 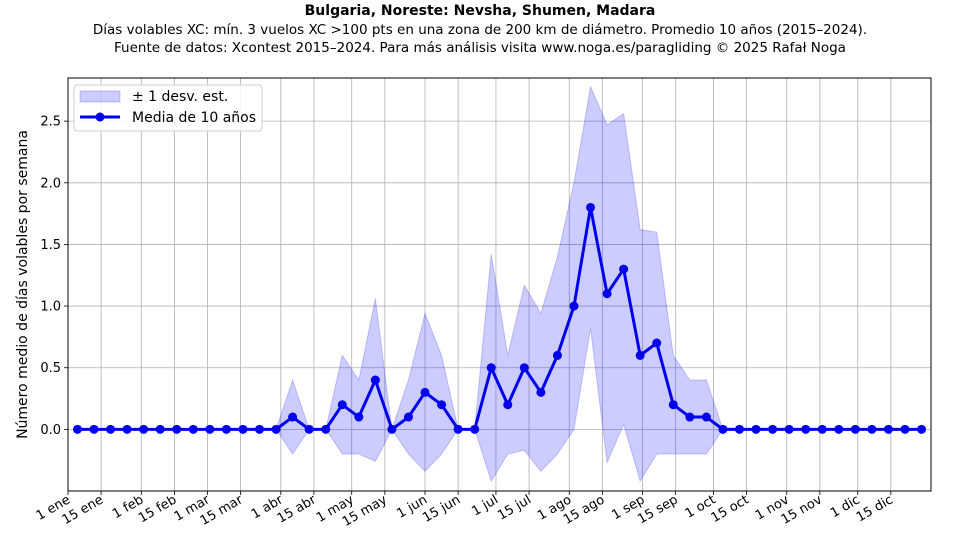 I want to click on legend-dot-swatch, so click(x=100, y=117).